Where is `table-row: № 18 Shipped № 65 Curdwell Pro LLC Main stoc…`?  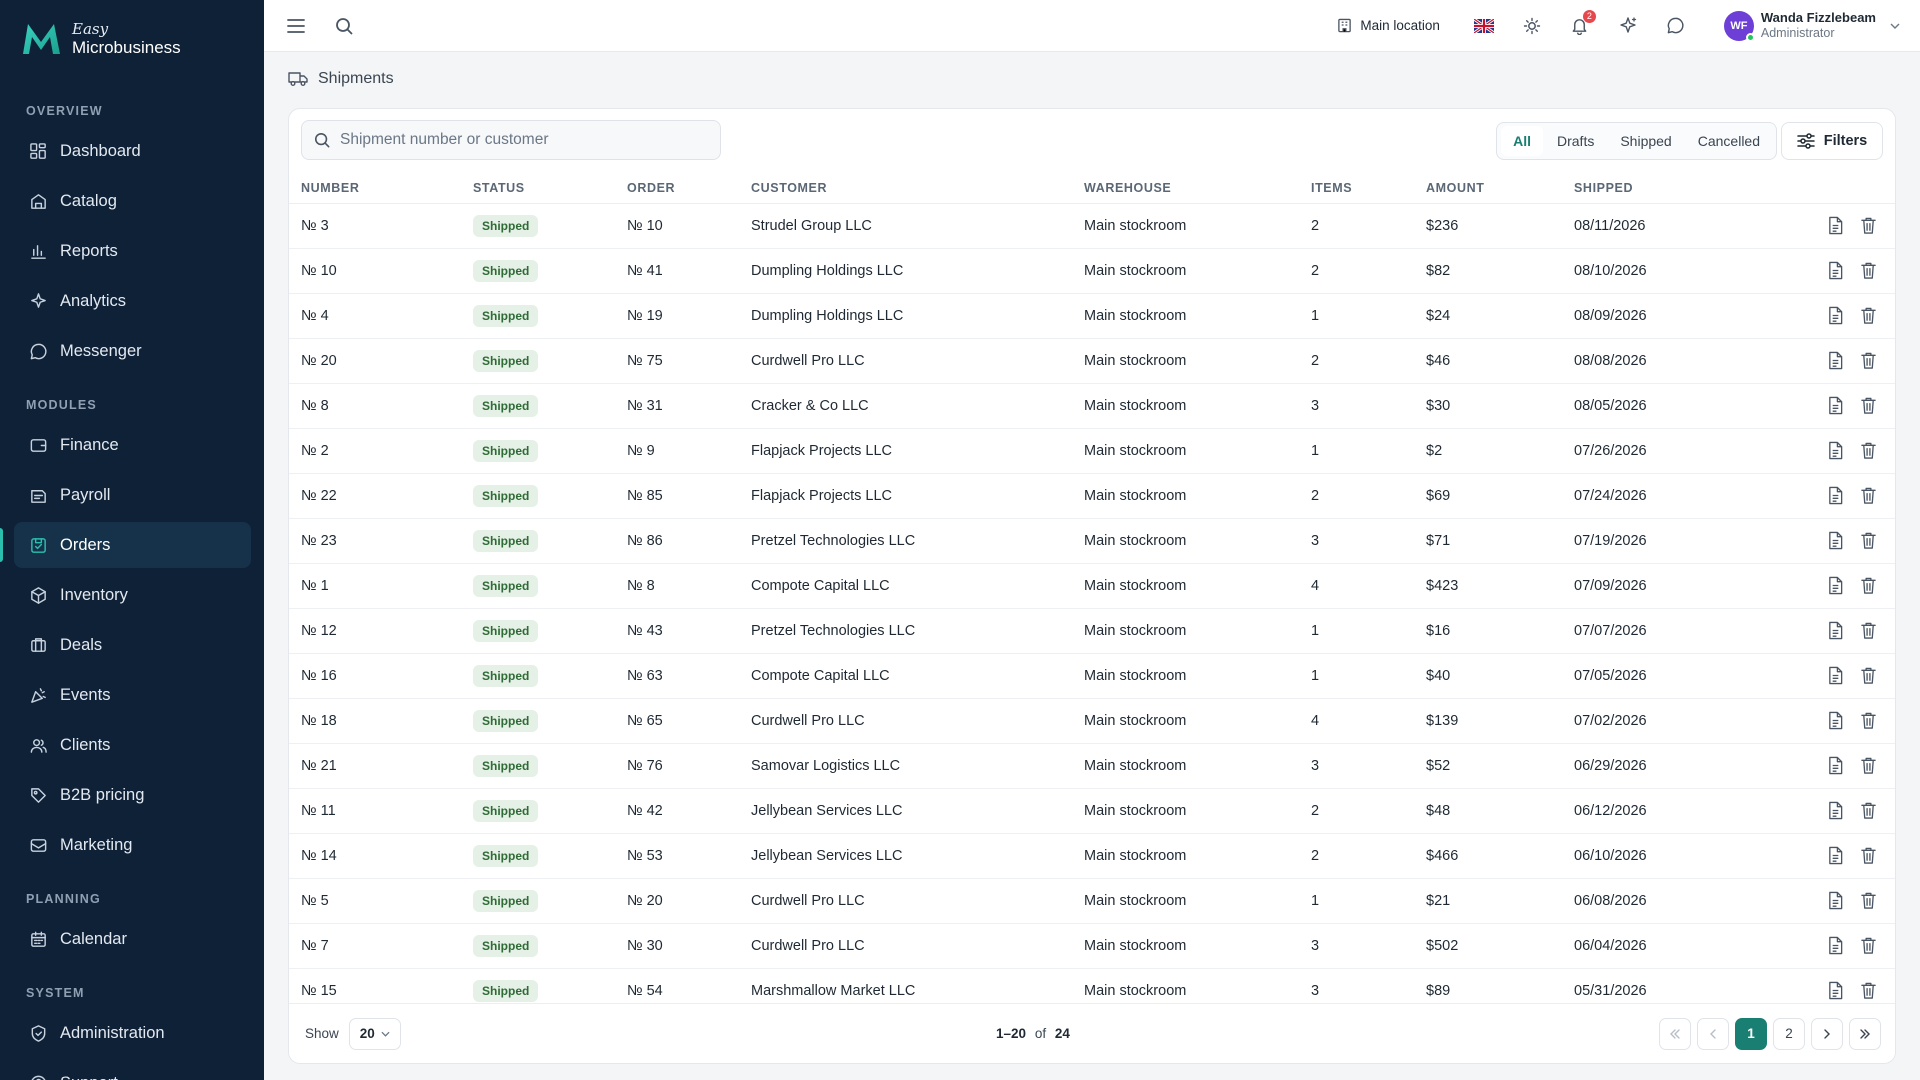 table-row: № 18 Shipped № 65 Curdwell Pro LLC Main stoc… is located at coordinates (1092, 721).